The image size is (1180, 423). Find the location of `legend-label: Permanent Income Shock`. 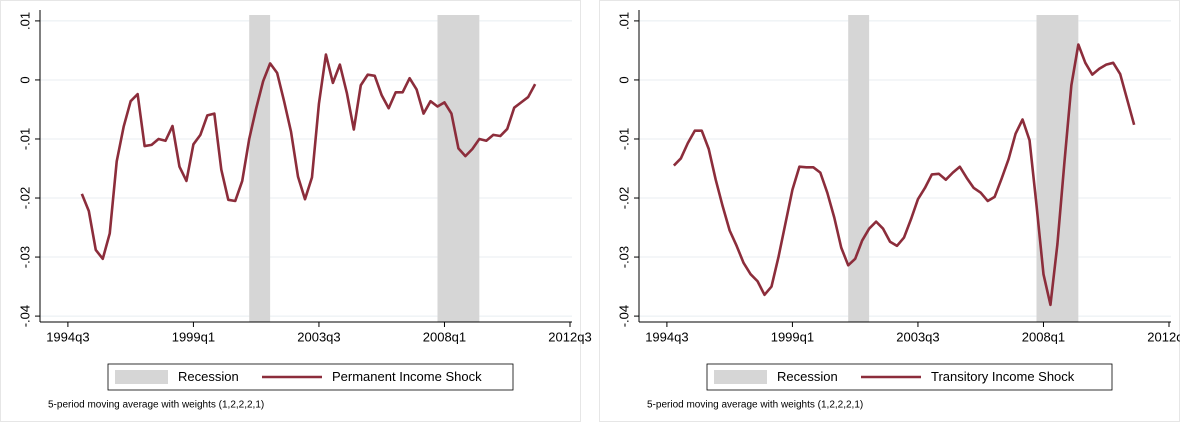

legend-label: Permanent Income Shock is located at coordinates (407, 376).